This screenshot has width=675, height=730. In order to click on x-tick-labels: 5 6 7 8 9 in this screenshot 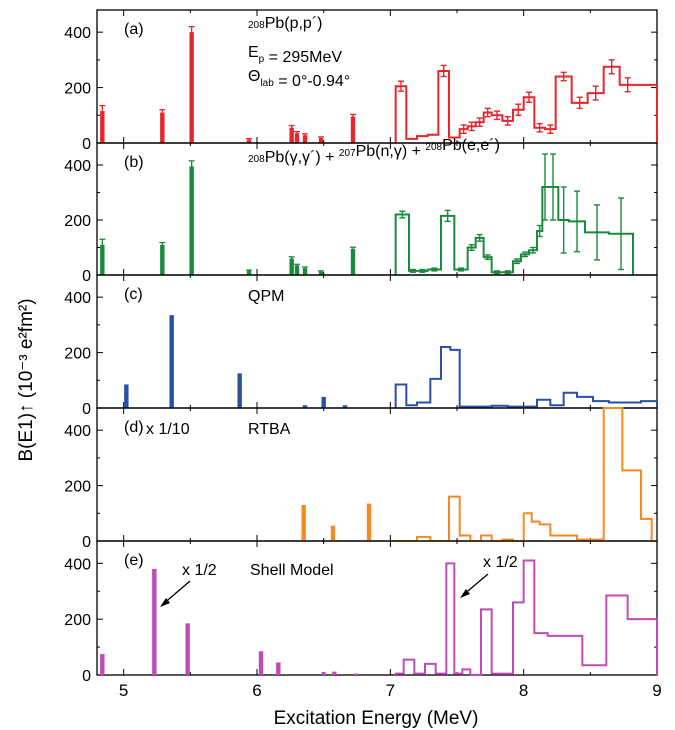, I will do `click(390, 690)`.